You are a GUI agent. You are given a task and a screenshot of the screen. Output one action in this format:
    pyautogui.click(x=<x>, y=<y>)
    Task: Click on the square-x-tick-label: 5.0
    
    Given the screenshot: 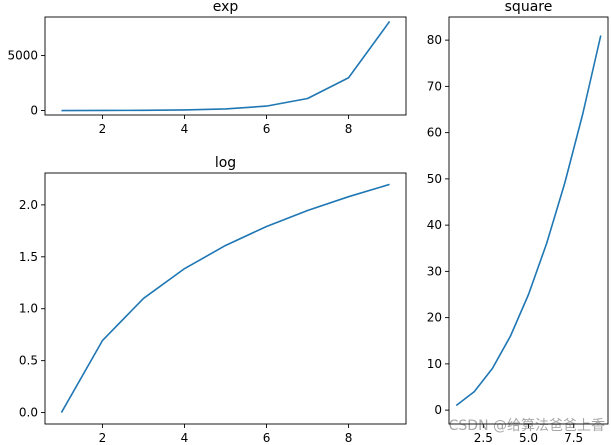 What is the action you would take?
    pyautogui.click(x=528, y=438)
    